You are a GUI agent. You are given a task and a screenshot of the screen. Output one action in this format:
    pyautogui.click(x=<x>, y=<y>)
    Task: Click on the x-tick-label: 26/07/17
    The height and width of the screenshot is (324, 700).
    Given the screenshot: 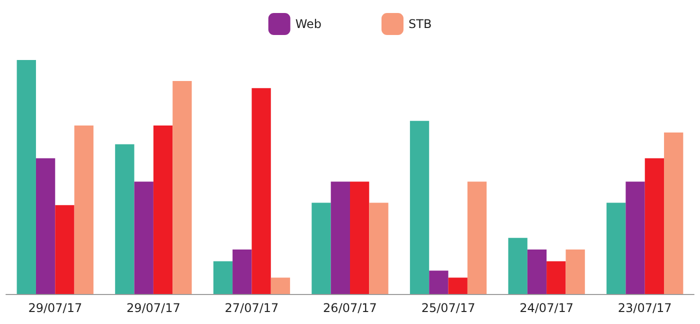 What is the action you would take?
    pyautogui.click(x=350, y=308)
    